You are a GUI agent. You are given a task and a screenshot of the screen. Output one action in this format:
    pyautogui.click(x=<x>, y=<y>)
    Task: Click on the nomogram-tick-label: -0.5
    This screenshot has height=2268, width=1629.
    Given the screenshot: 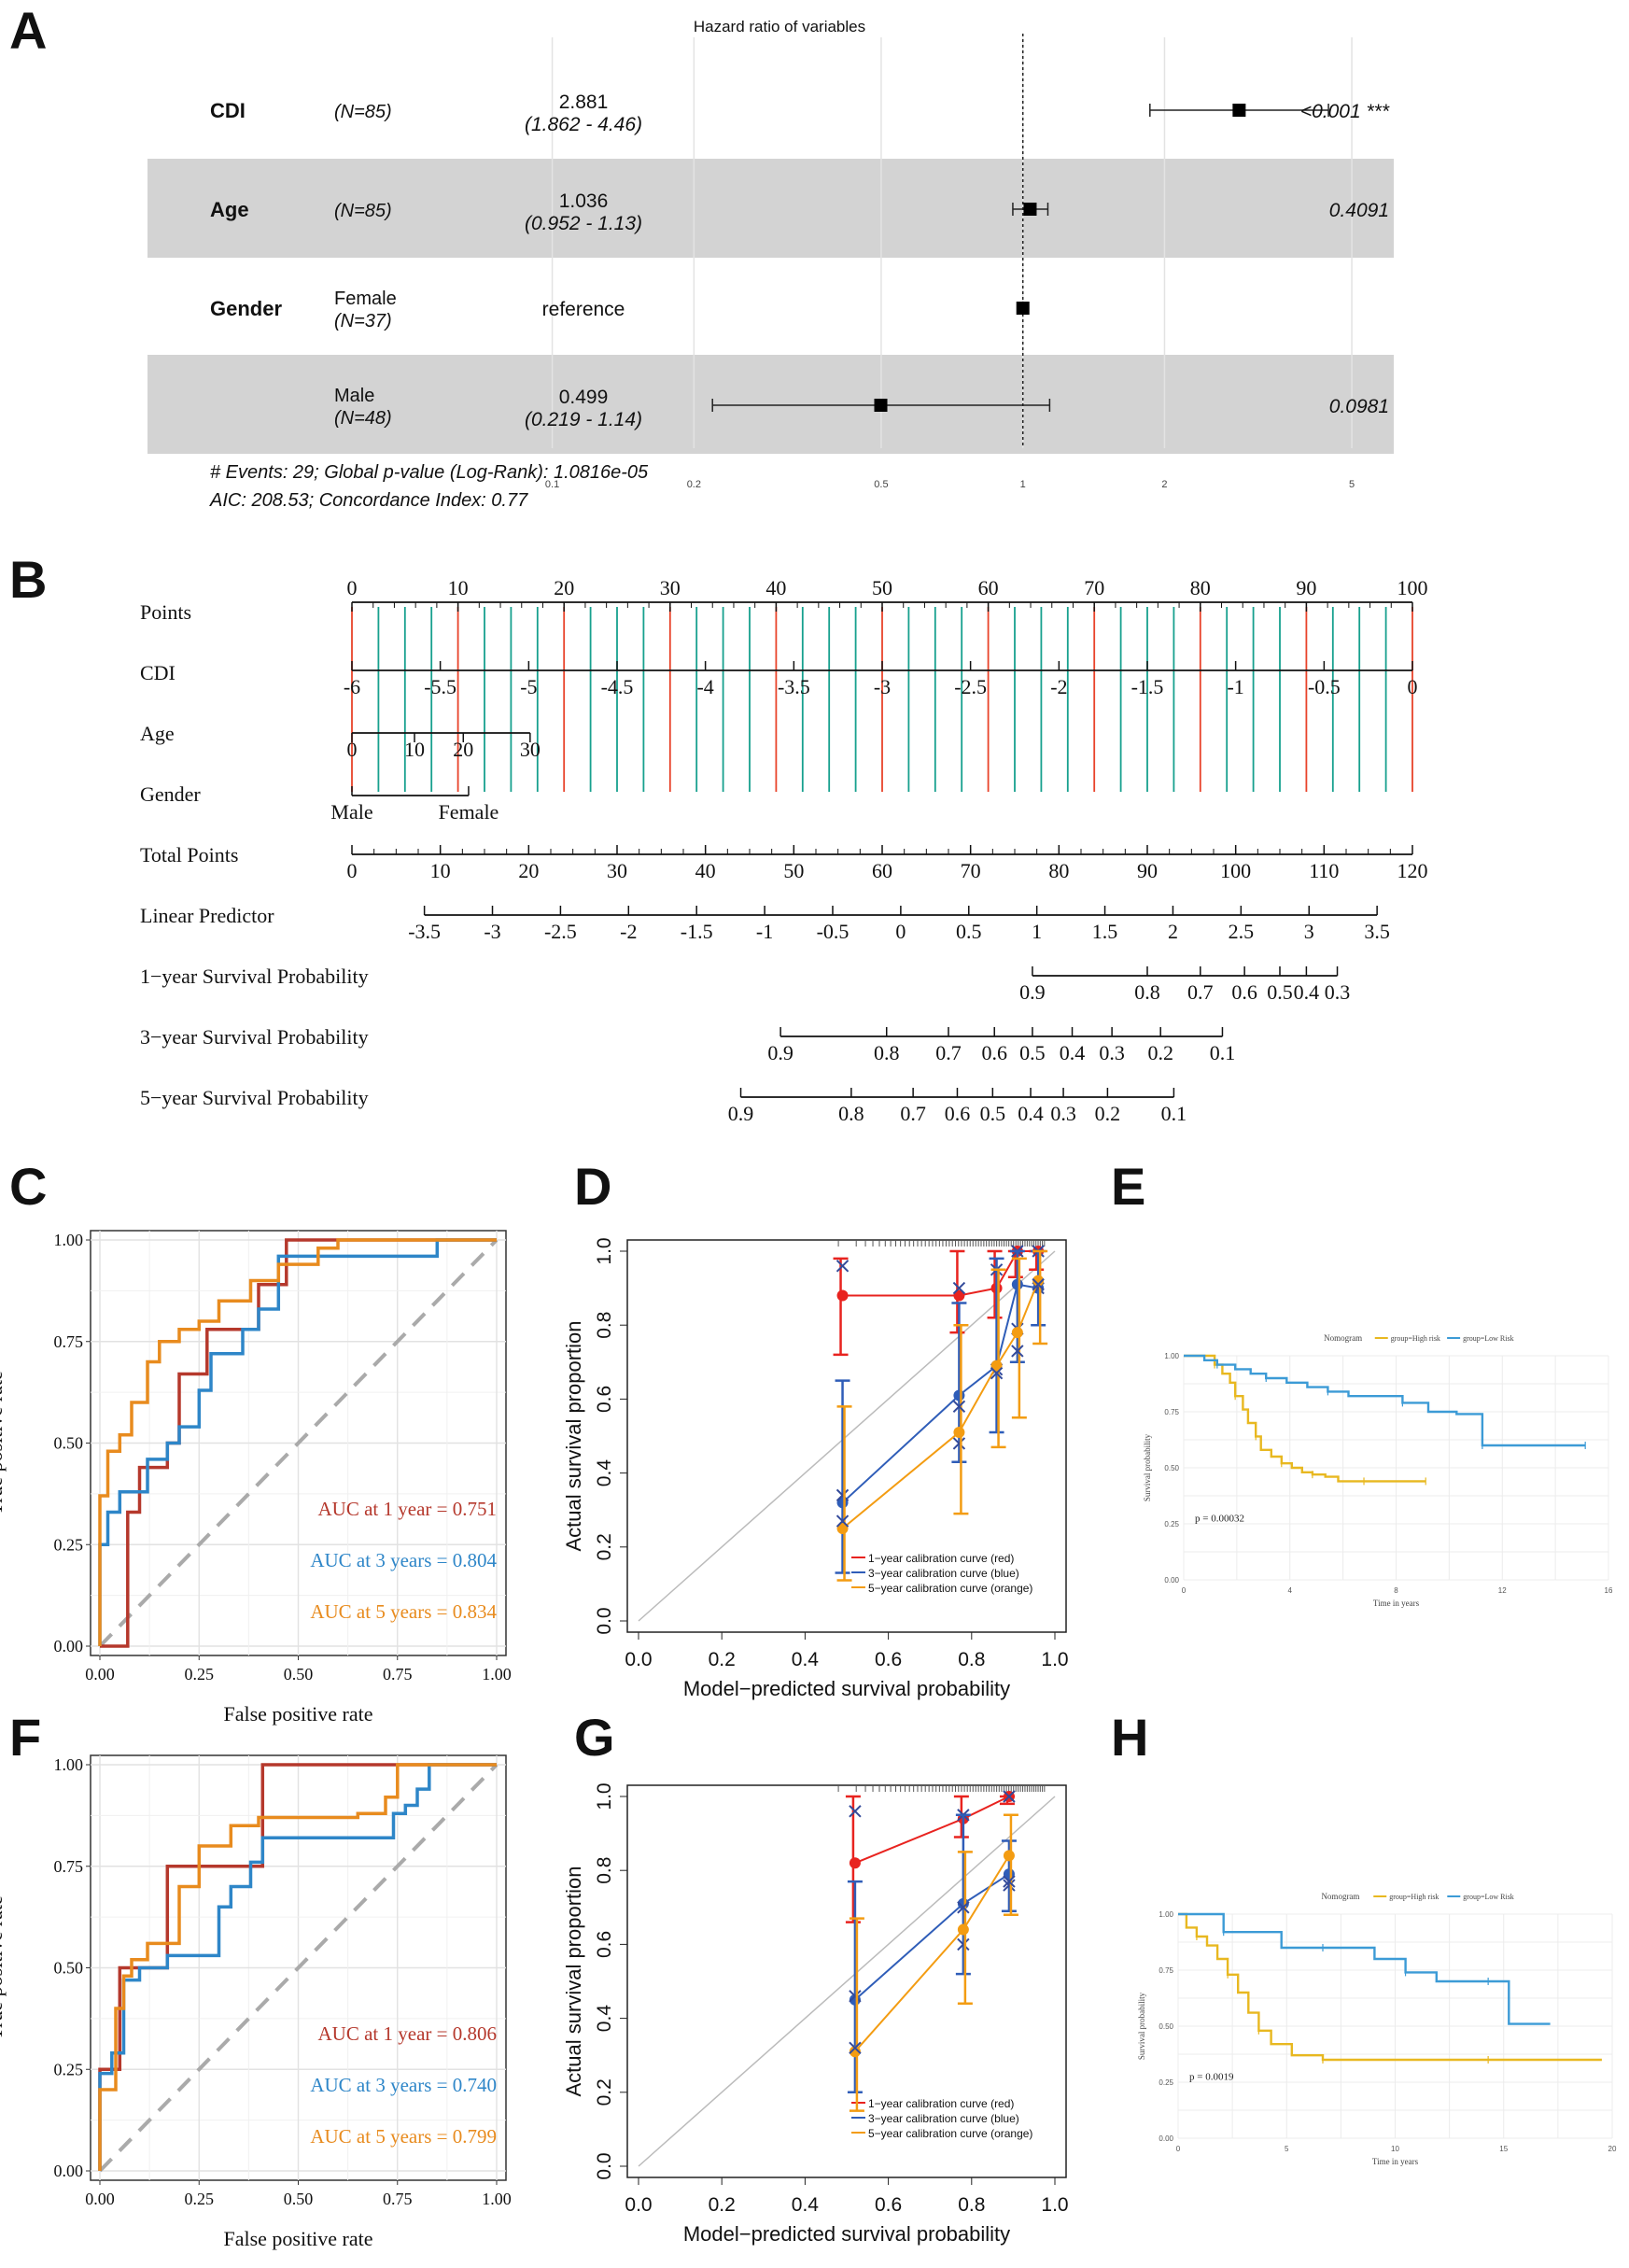 What is the action you would take?
    pyautogui.click(x=1325, y=686)
    